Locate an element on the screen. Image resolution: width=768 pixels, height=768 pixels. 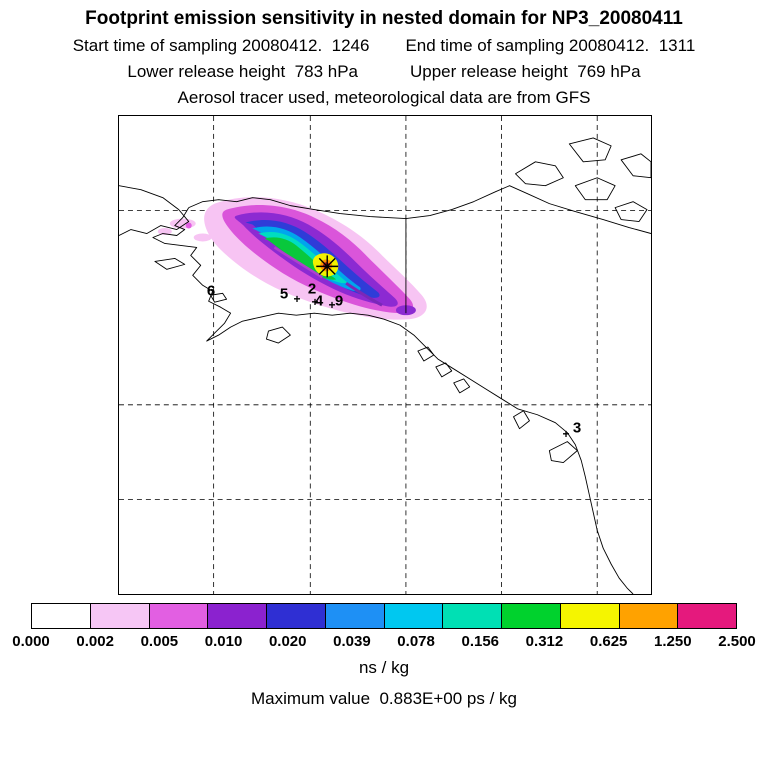
colorbar-tick-label: 0.078 is located at coordinates (416, 641).